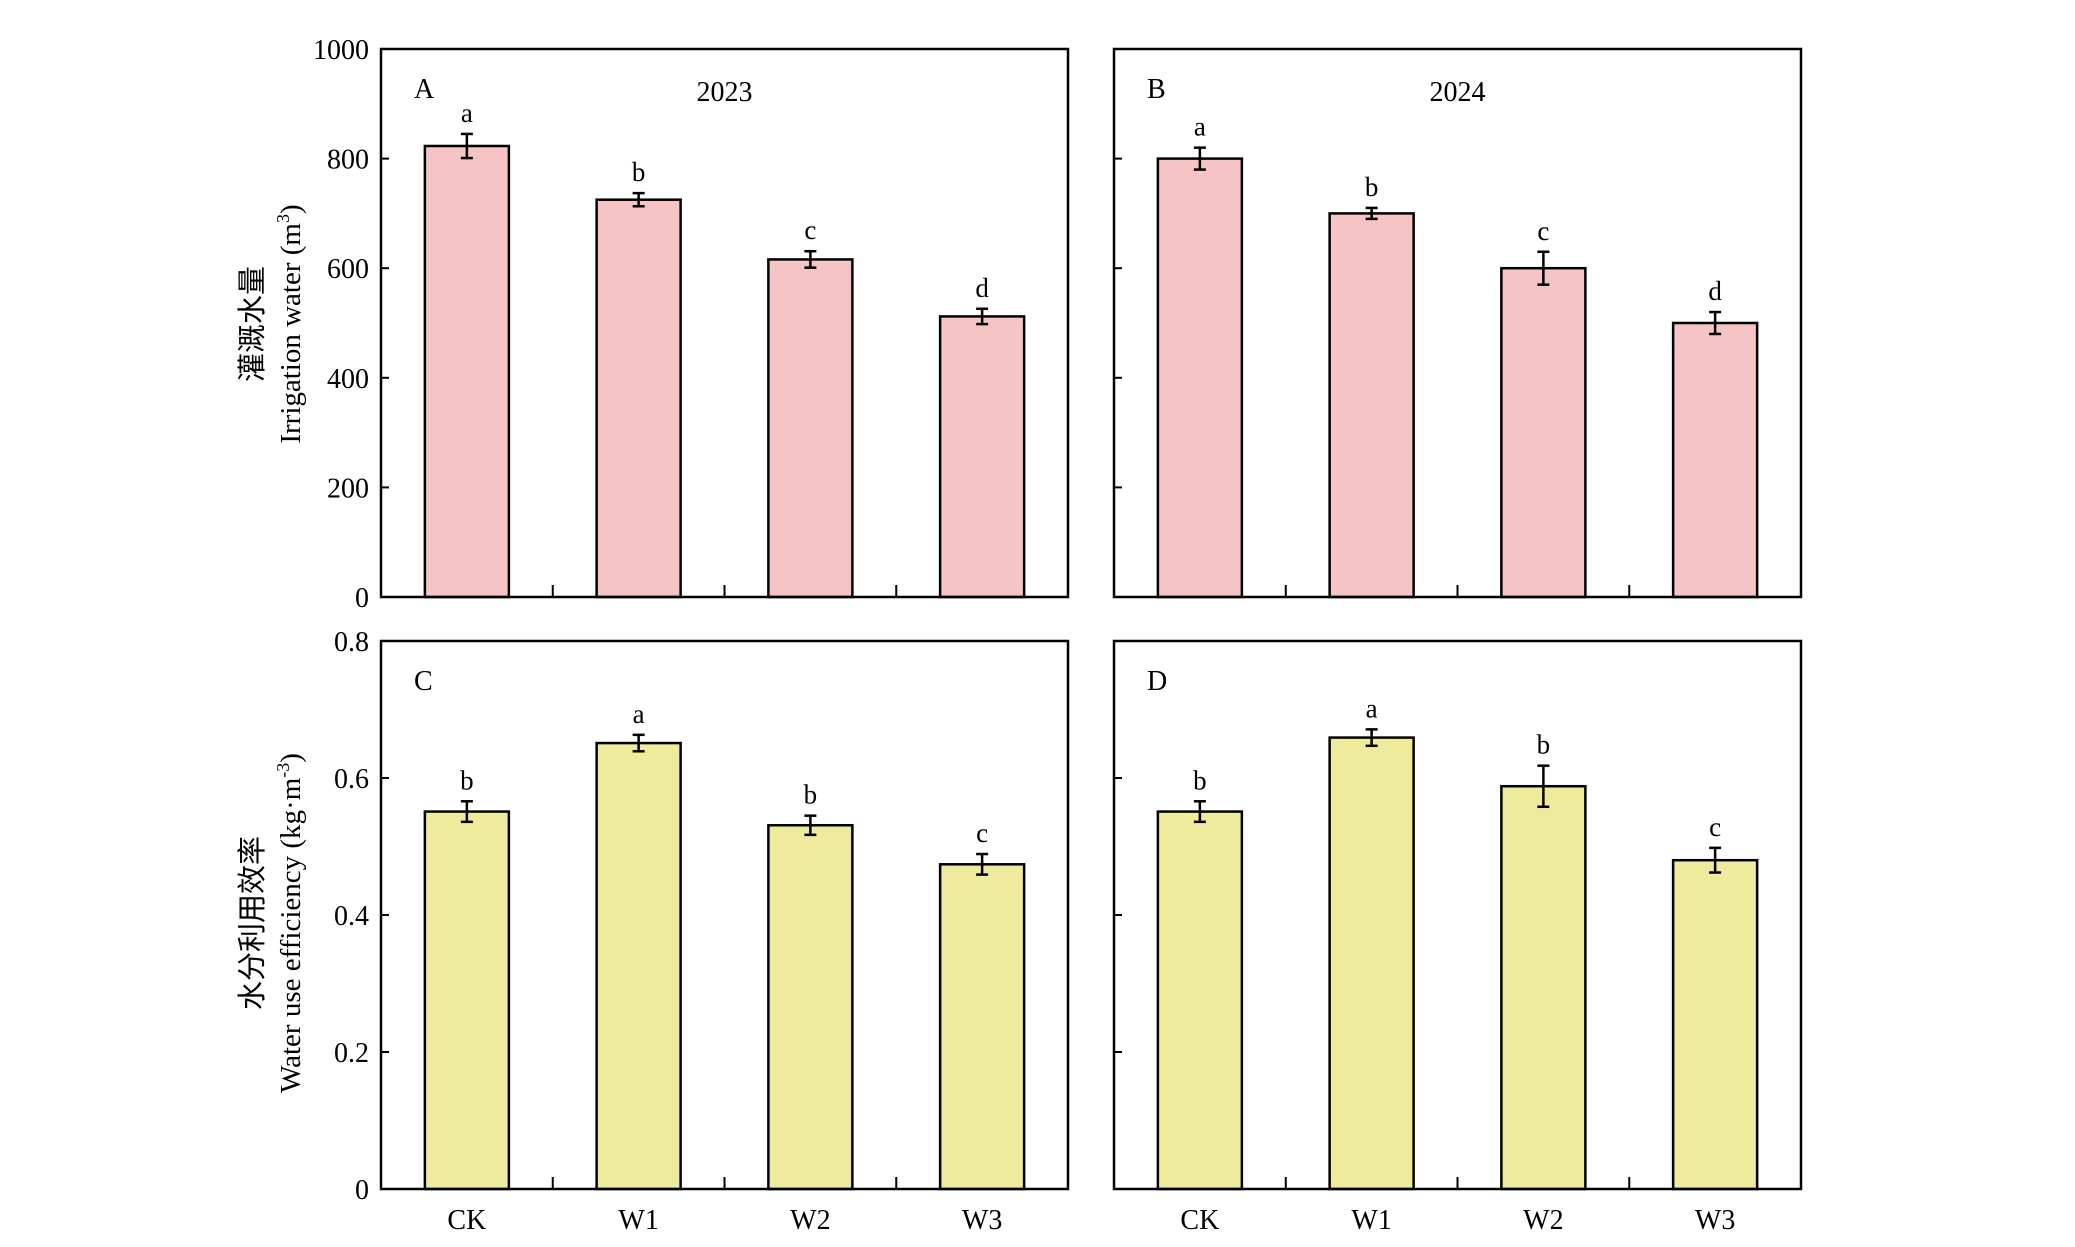 This screenshot has height=1247, width=2075. I want to click on ylabel-top-en: Irrigation water (m3), so click(290, 323).